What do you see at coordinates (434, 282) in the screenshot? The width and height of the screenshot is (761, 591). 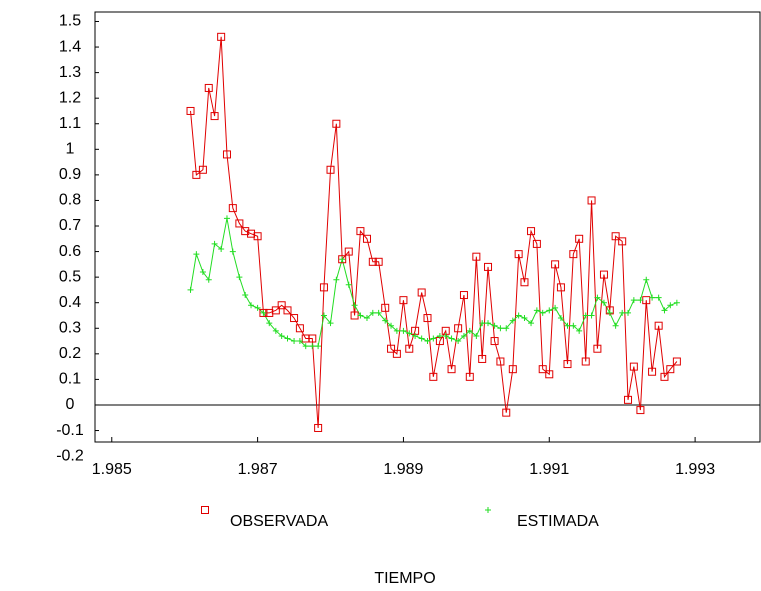 I see `series-line` at bounding box center [434, 282].